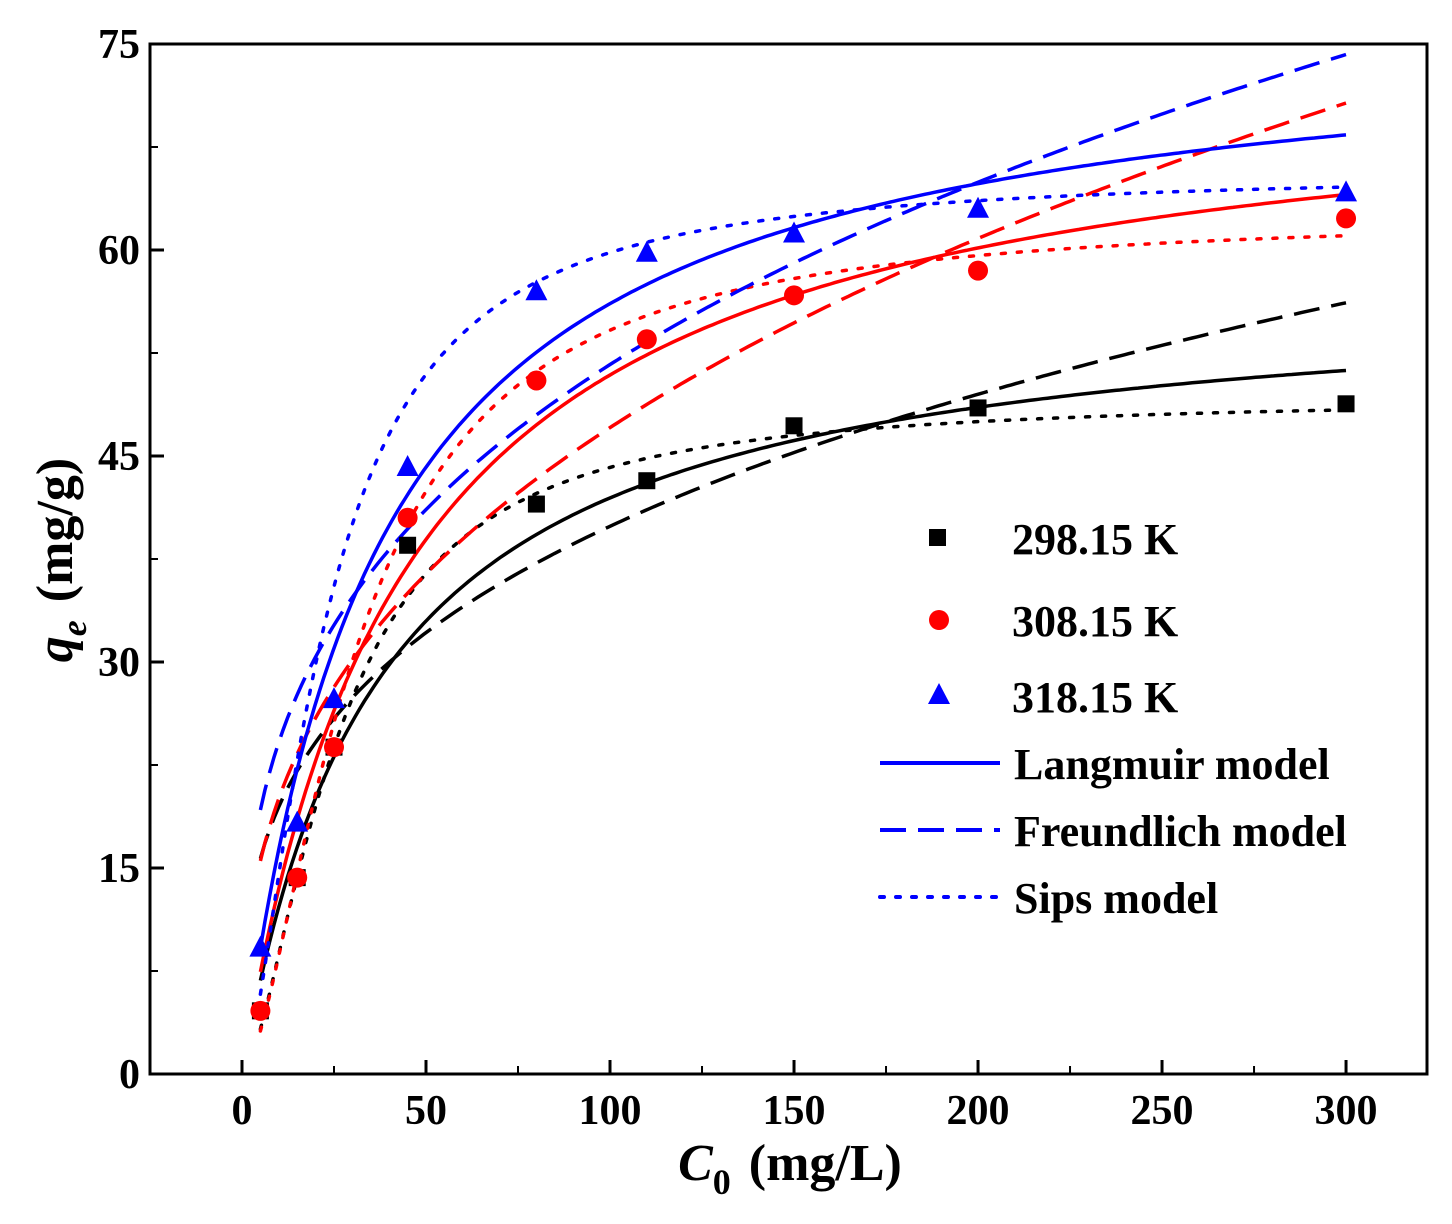 This screenshot has width=1452, height=1224. I want to click on y-tick-label: 15, so click(119, 869).